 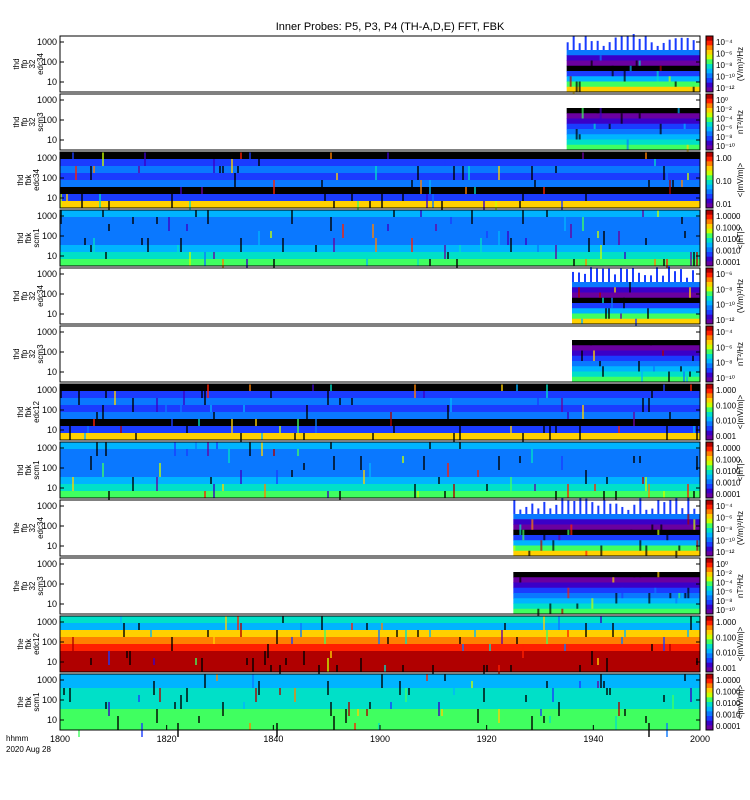 I want to click on panel-label-line: the, so click(x=16, y=586).